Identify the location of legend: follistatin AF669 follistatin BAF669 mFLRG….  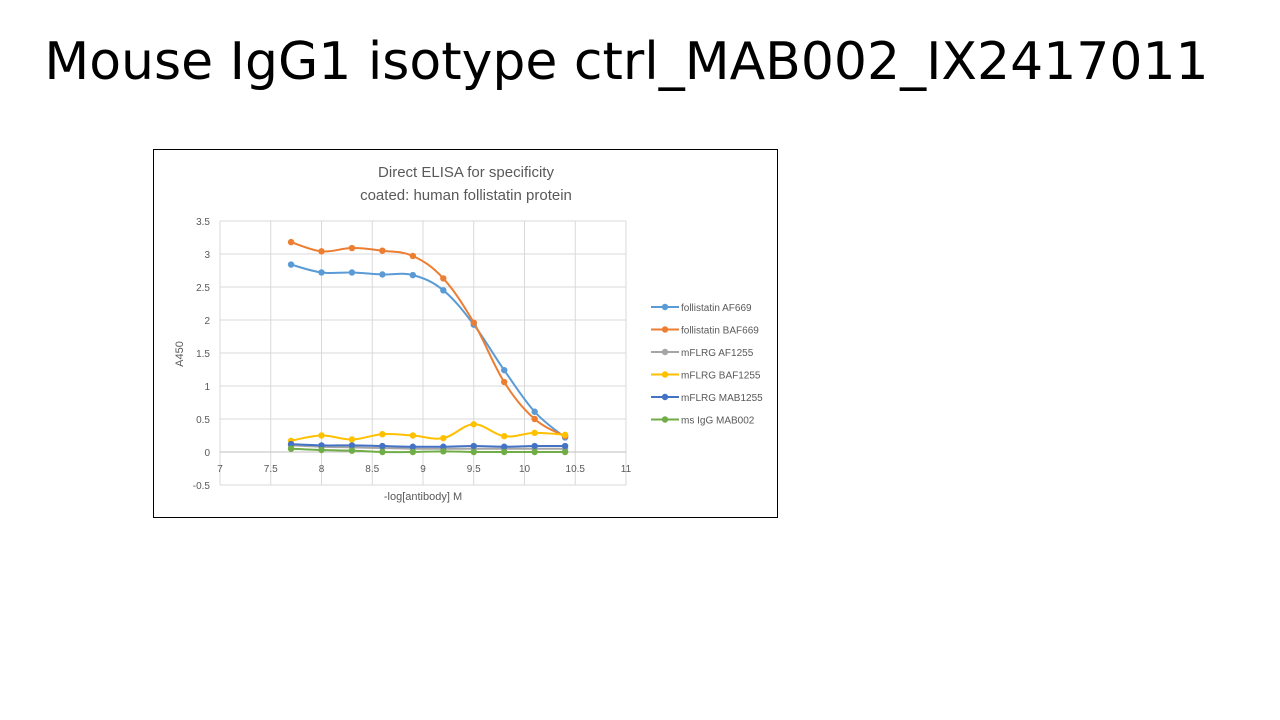
(707, 365).